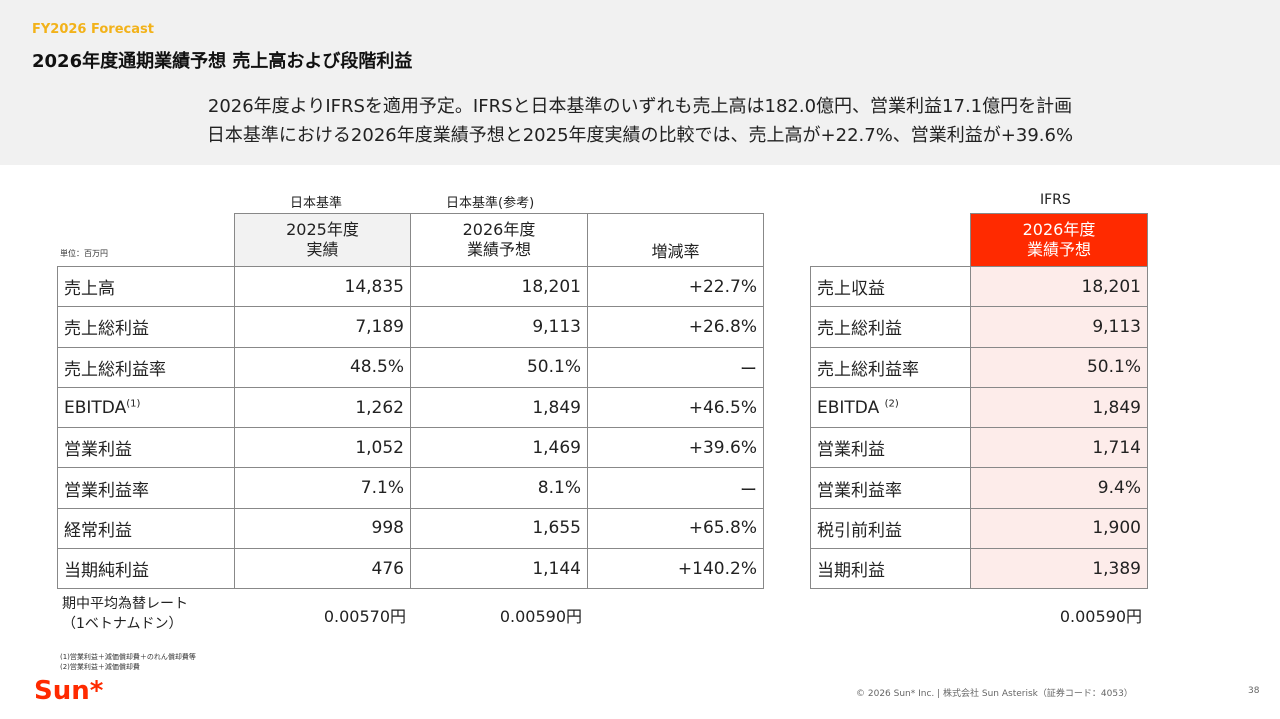 The height and width of the screenshot is (719, 1280). Describe the element at coordinates (322, 528) in the screenshot. I see `value-2025: 998` at that location.